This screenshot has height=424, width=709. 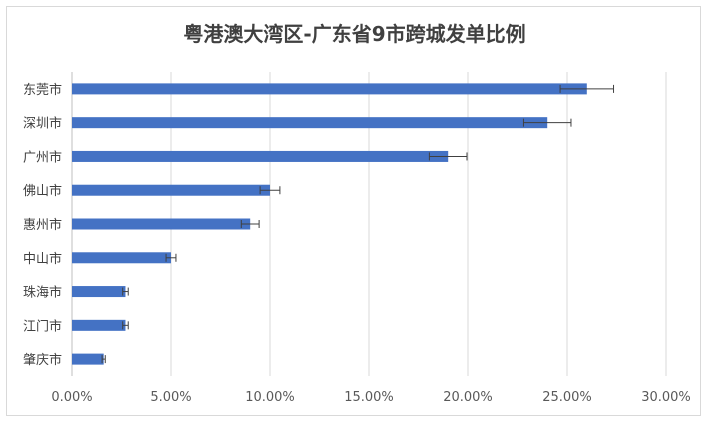 What do you see at coordinates (354, 34) in the screenshot?
I see `chart-title: 粤港澳大湾区-广东省9市跨城发单比例` at bounding box center [354, 34].